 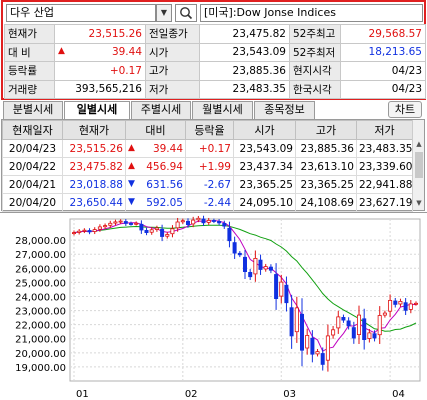 I want to click on down-arrow-icon: ▼, so click(x=131, y=201).